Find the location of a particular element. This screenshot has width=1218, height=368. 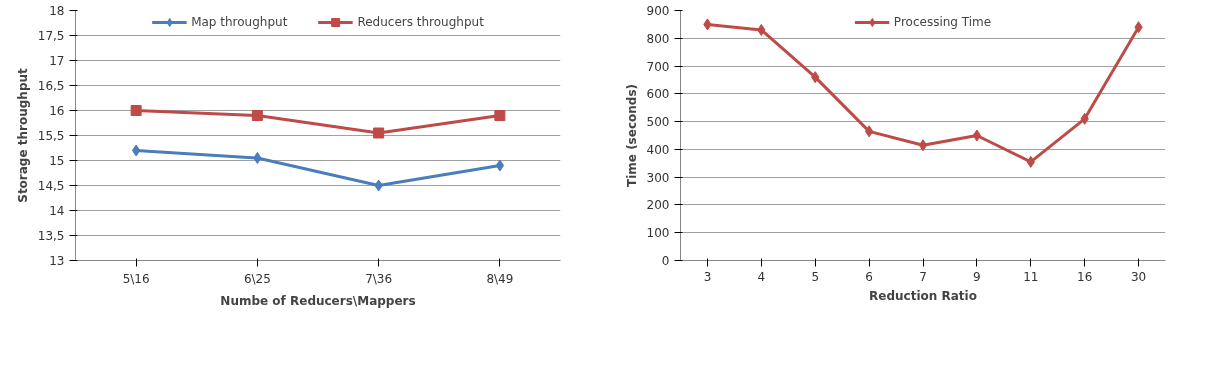

y-tick-label: 500 is located at coordinates (658, 122).